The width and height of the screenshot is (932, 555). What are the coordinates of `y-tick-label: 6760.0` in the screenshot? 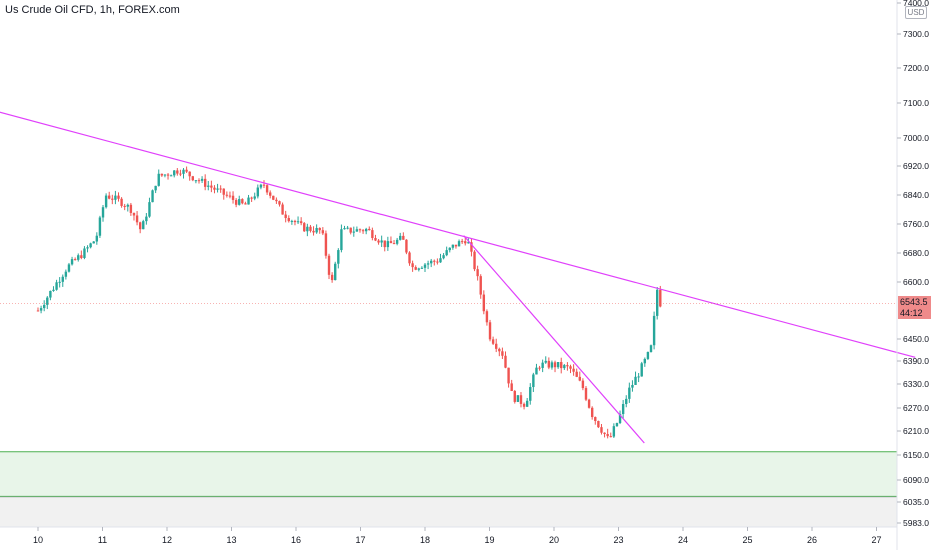 It's located at (916, 224).